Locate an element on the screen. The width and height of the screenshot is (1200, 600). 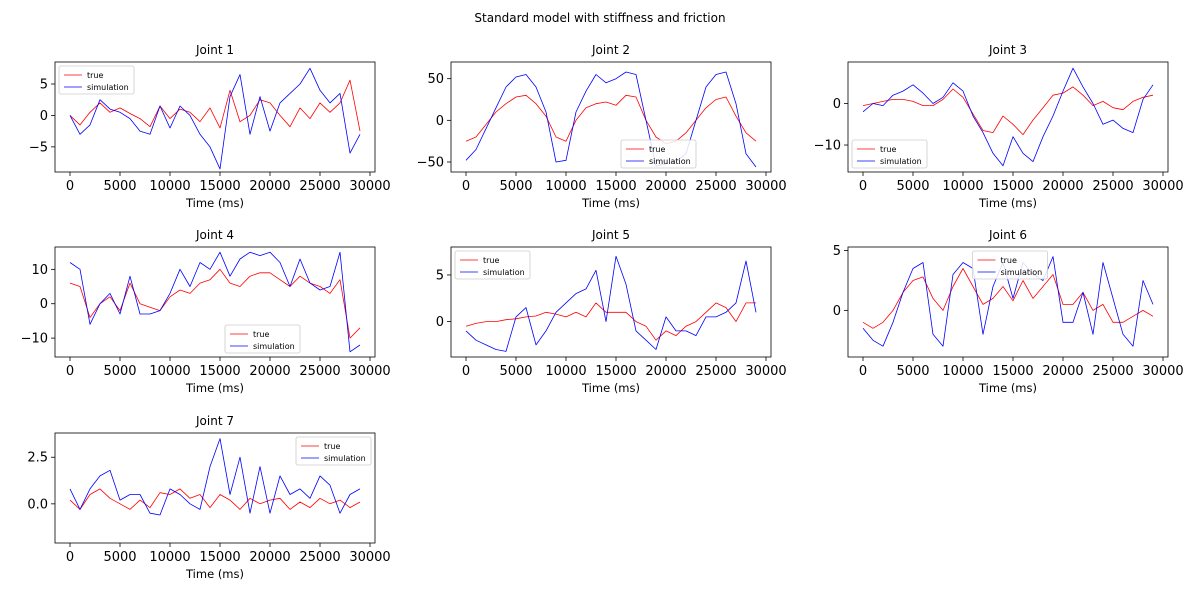
subplot-title: Joint 5 is located at coordinates (610, 235).